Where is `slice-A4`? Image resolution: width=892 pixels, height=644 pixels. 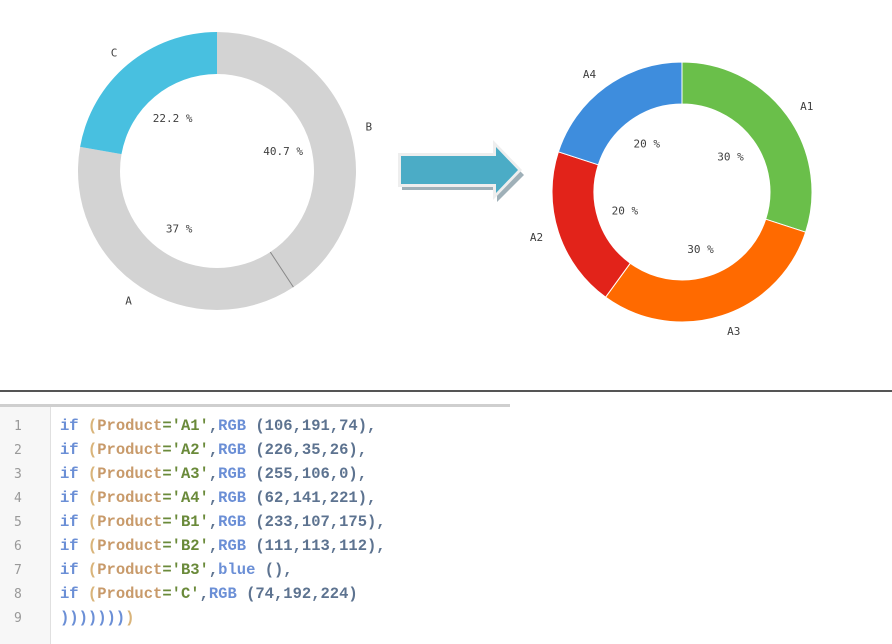
slice-A4 is located at coordinates (620, 113).